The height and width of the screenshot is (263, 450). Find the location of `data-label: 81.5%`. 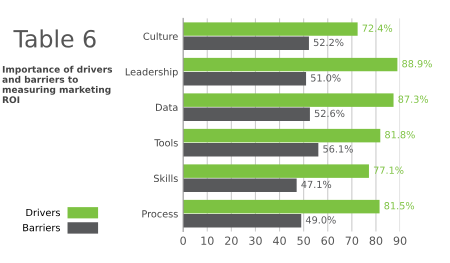

data-label: 81.5% is located at coordinates (399, 206).